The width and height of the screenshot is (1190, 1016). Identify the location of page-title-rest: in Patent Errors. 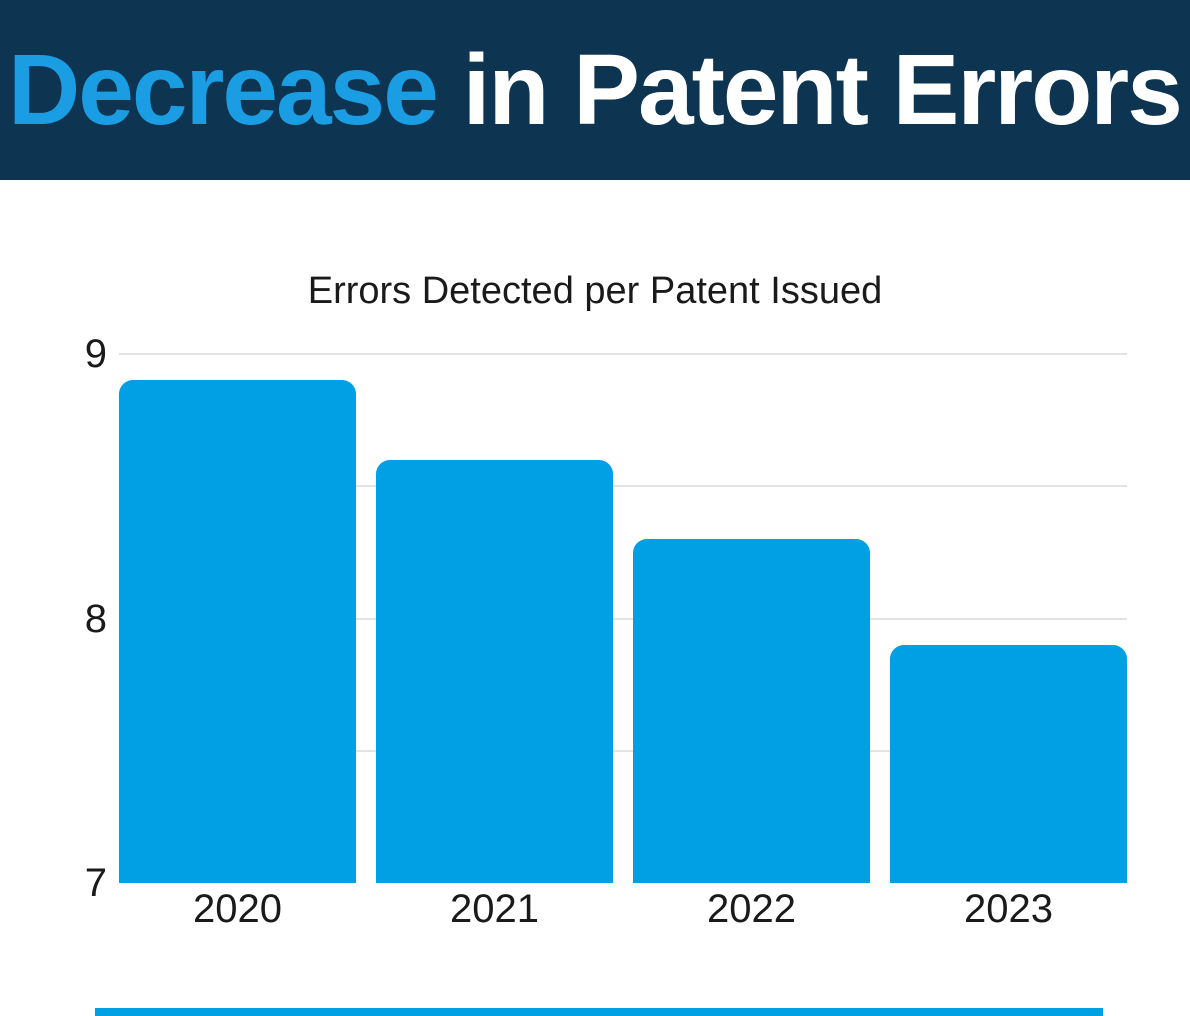
(809, 90).